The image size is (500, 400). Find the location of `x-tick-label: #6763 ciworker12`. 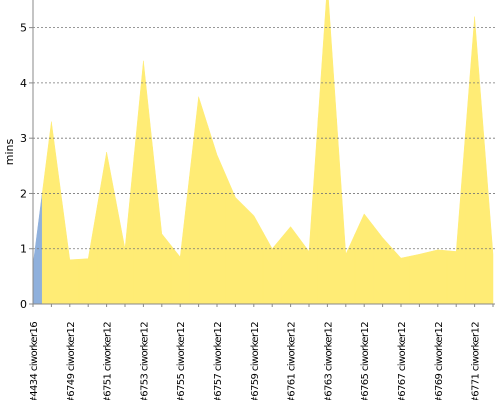

x-tick-label: #6763 ciworker12 is located at coordinates (328, 361).